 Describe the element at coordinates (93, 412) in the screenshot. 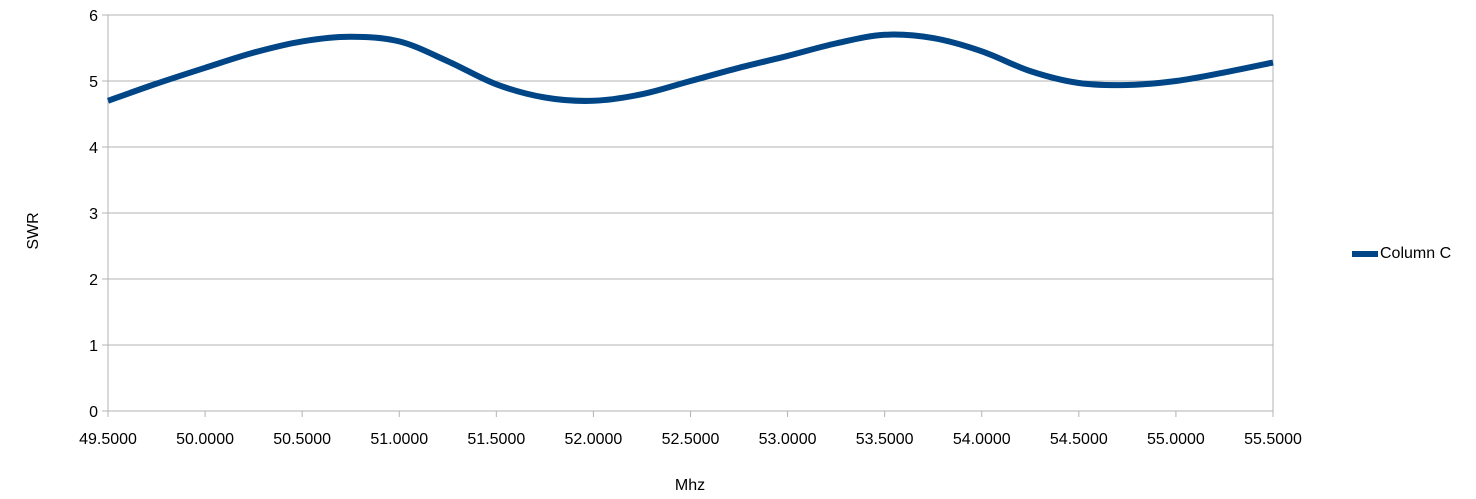

I see `y-tick-label: 0` at that location.